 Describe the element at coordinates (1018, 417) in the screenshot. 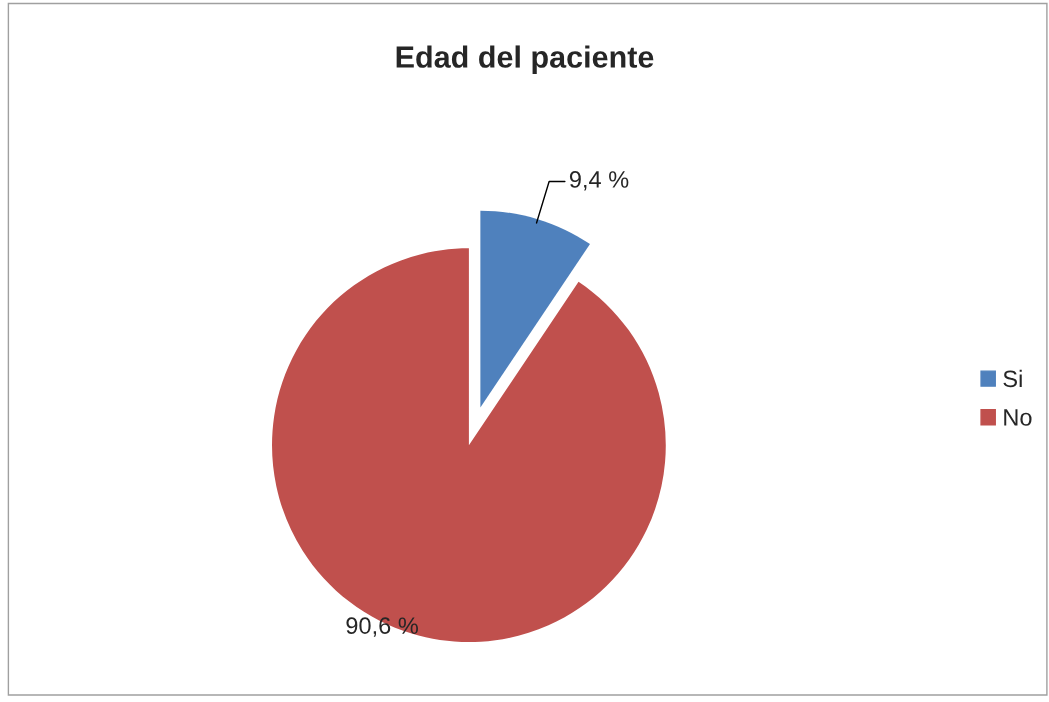

I see `legend-label: No` at that location.